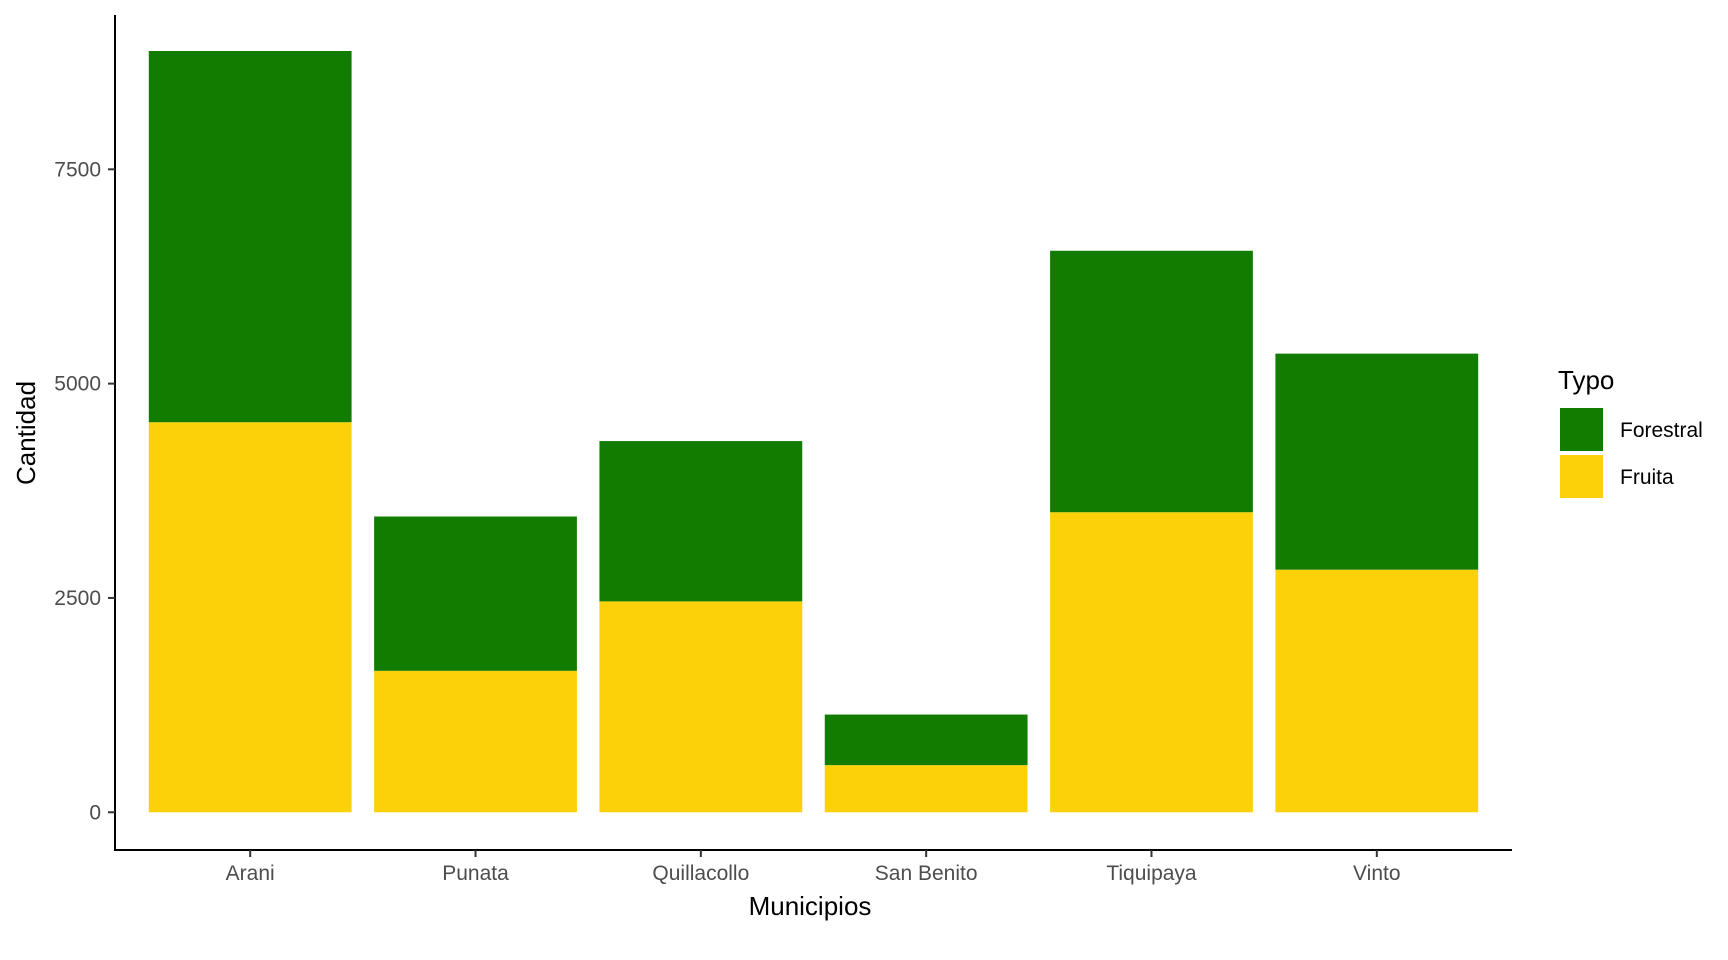  I want to click on y-tick-label: 7500, so click(77, 169).